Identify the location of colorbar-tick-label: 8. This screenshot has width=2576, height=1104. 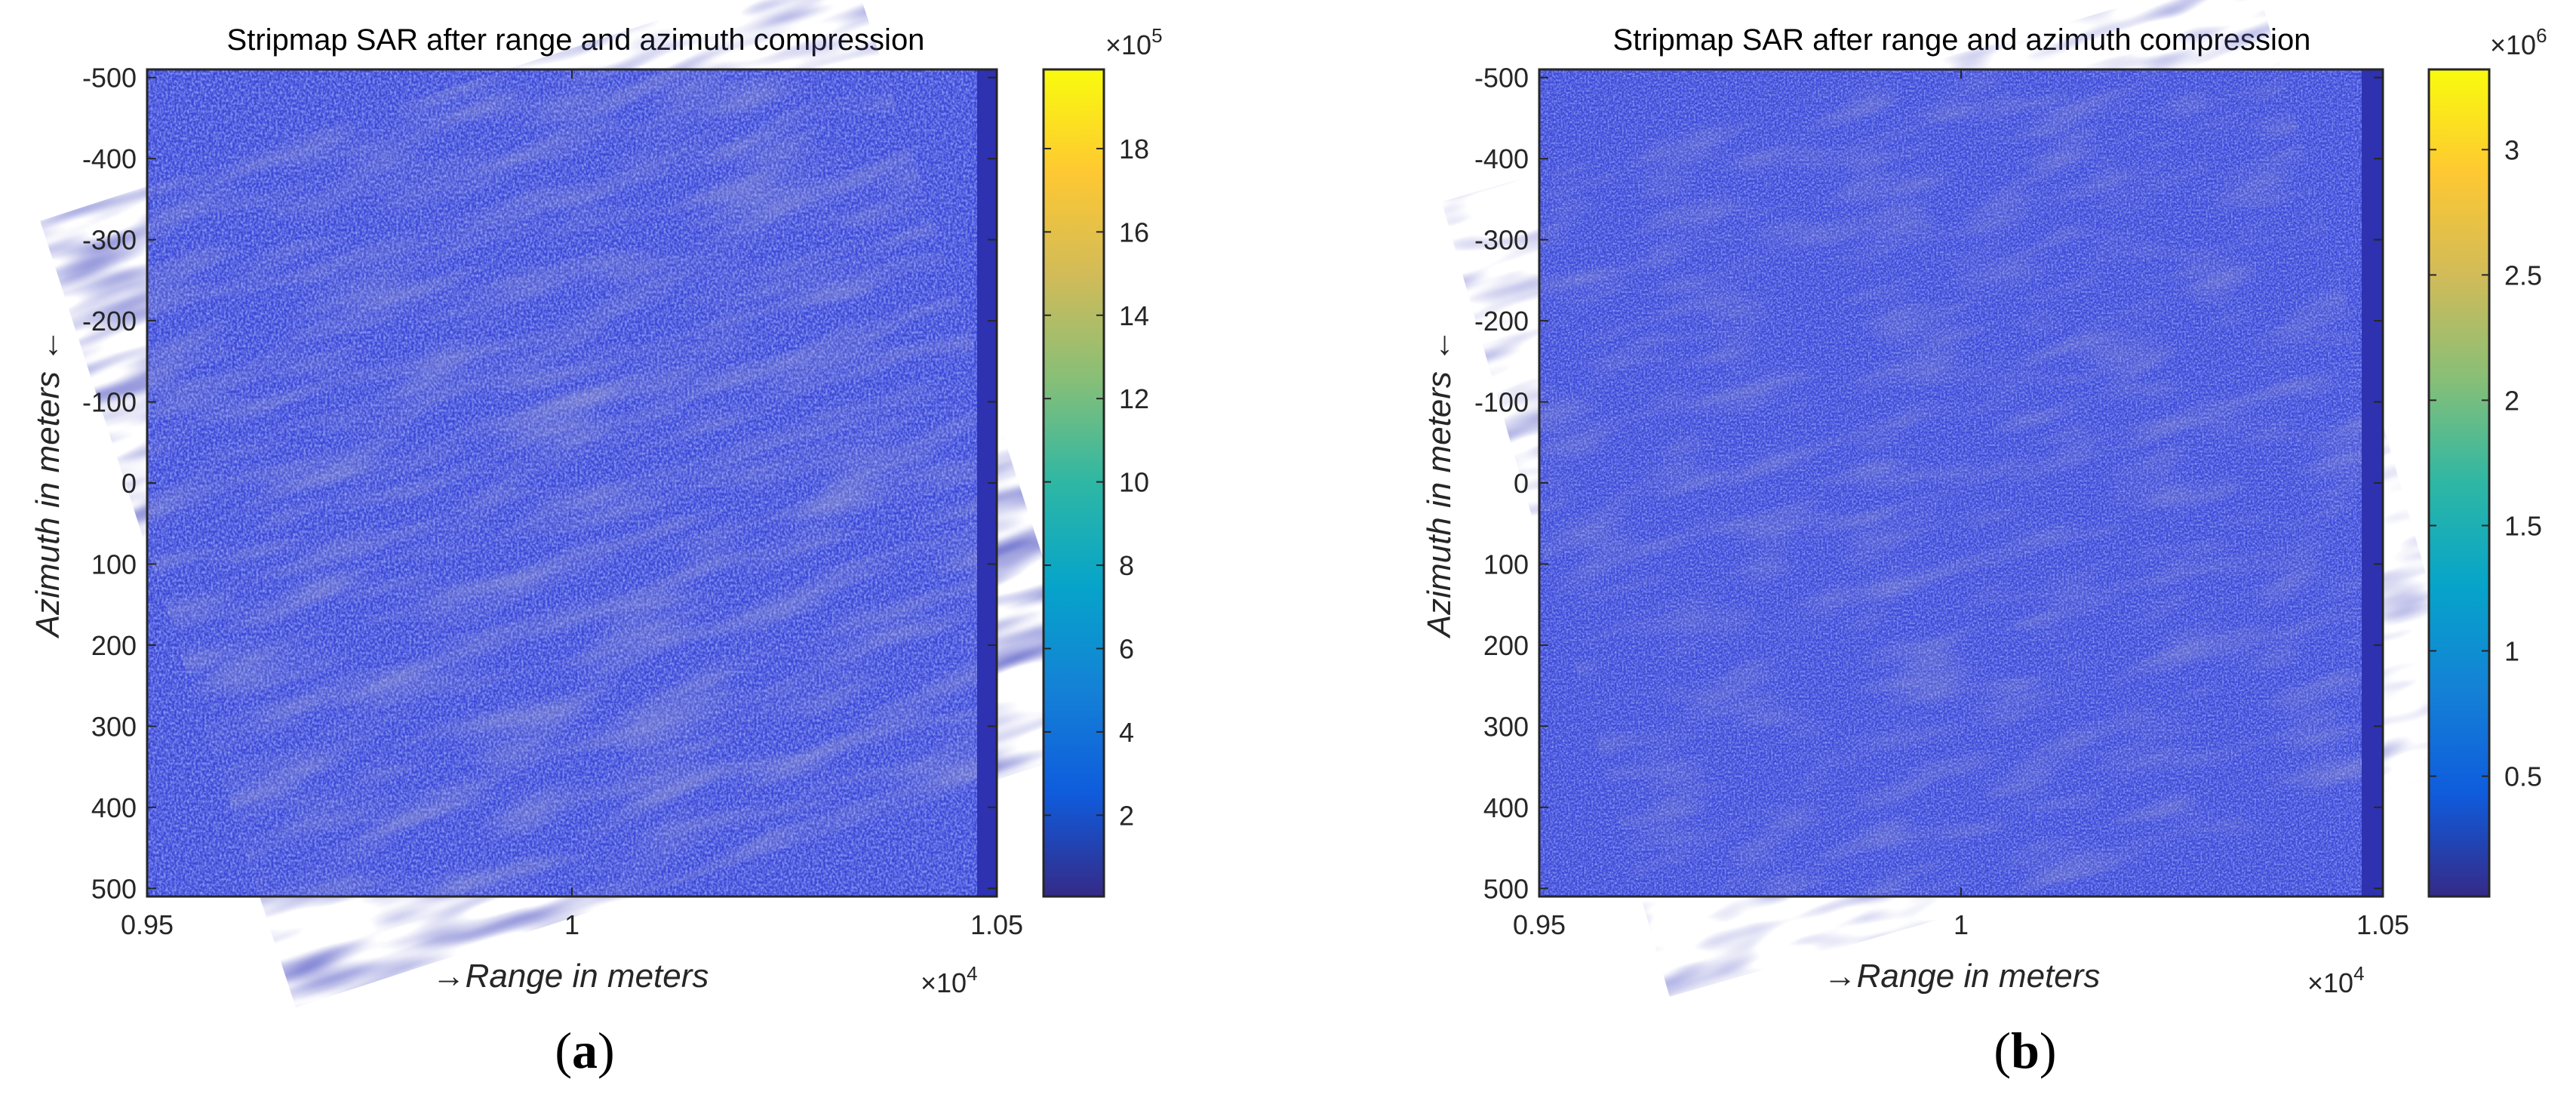
(1126, 565).